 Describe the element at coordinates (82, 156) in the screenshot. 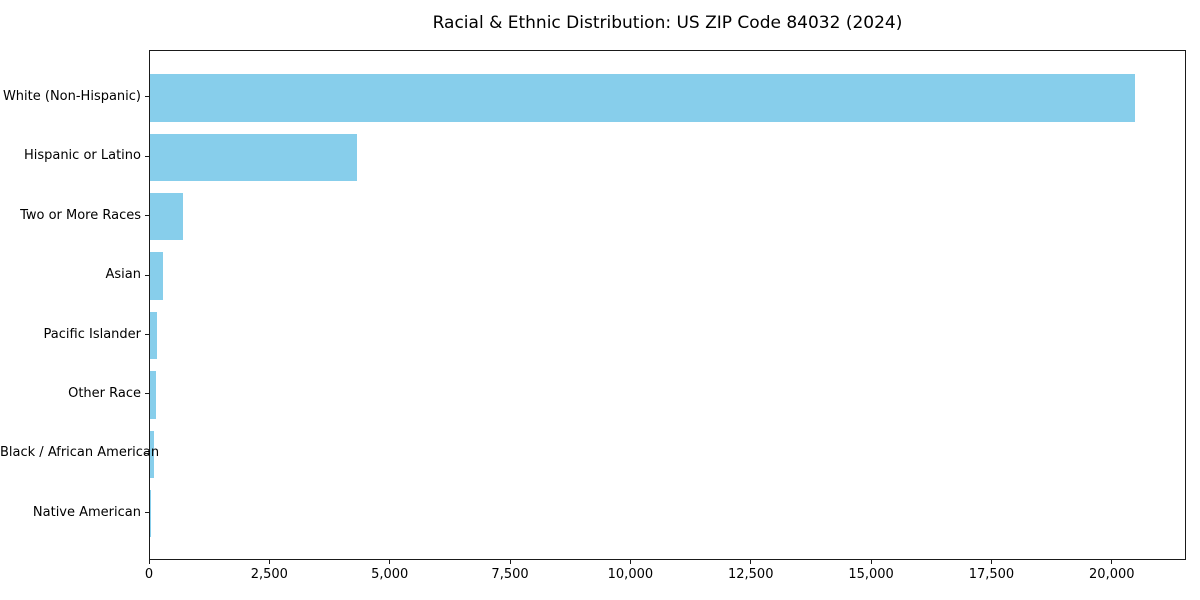

I see `y-tick-label: Hispanic or Latino` at that location.